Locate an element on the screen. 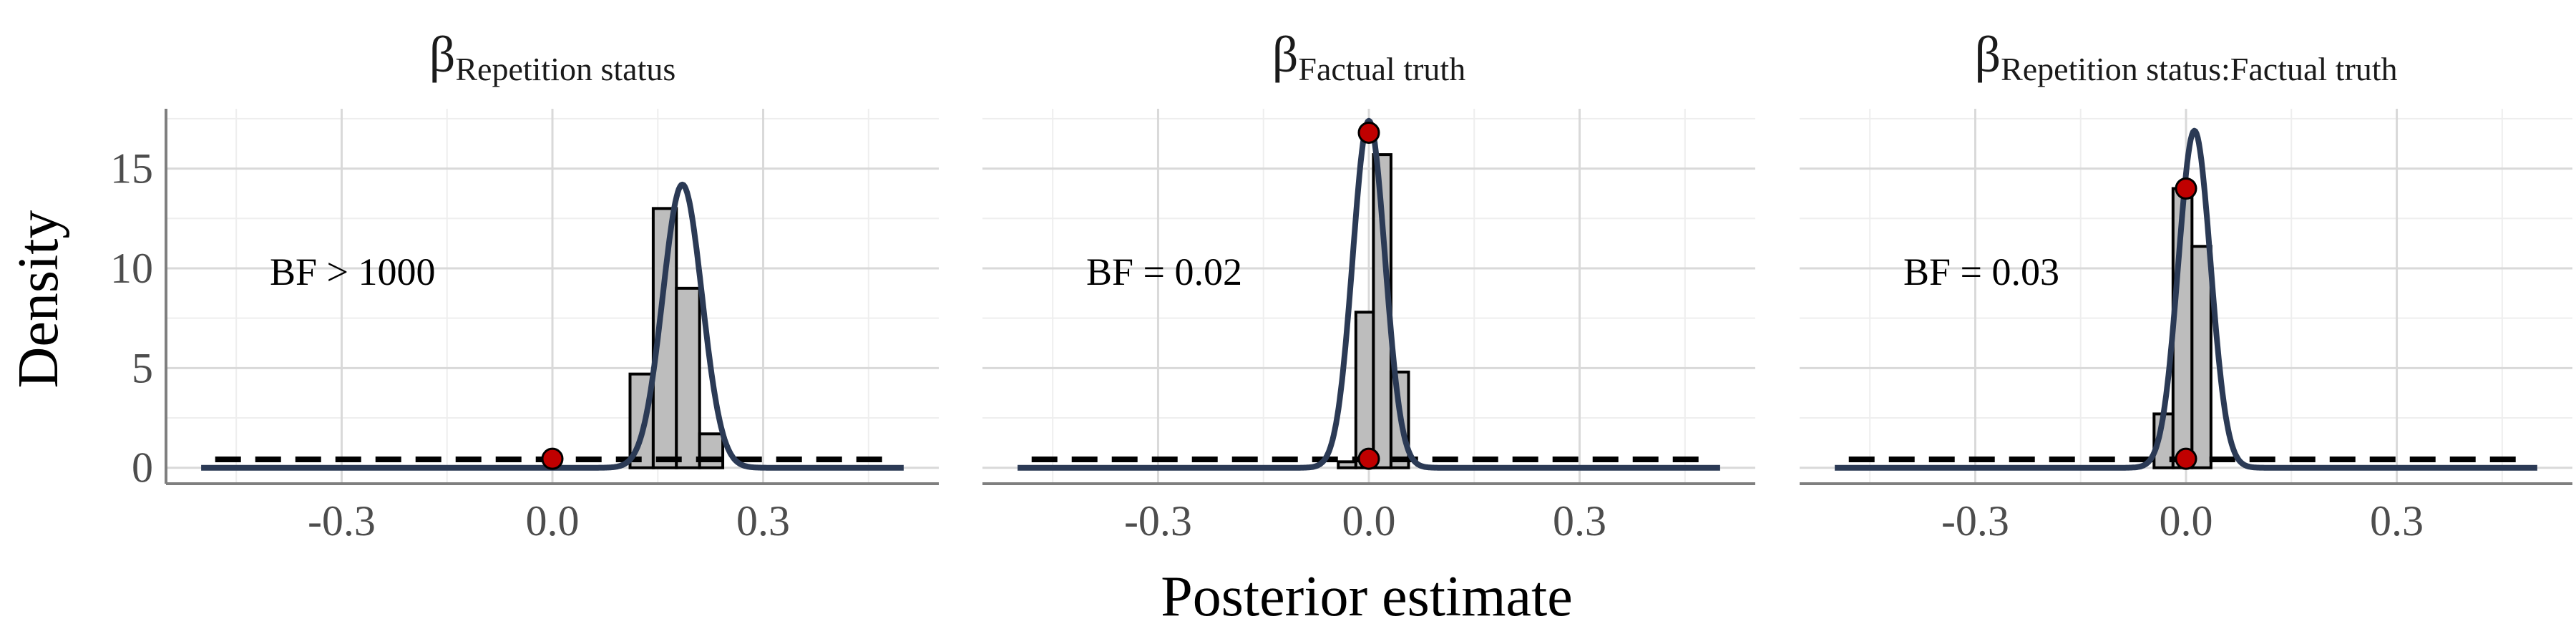 The image size is (2576, 644). panel-title-subscript: Repetition status is located at coordinates (565, 69).